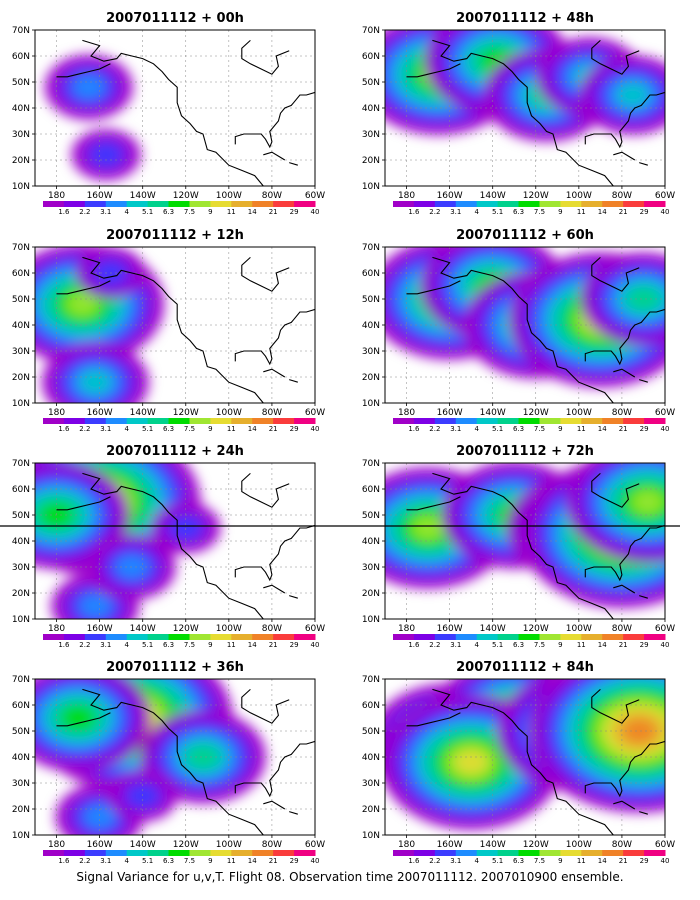 This screenshot has width=700, height=900. Describe the element at coordinates (273, 212) in the screenshot. I see `colorbar-label: 21` at that location.